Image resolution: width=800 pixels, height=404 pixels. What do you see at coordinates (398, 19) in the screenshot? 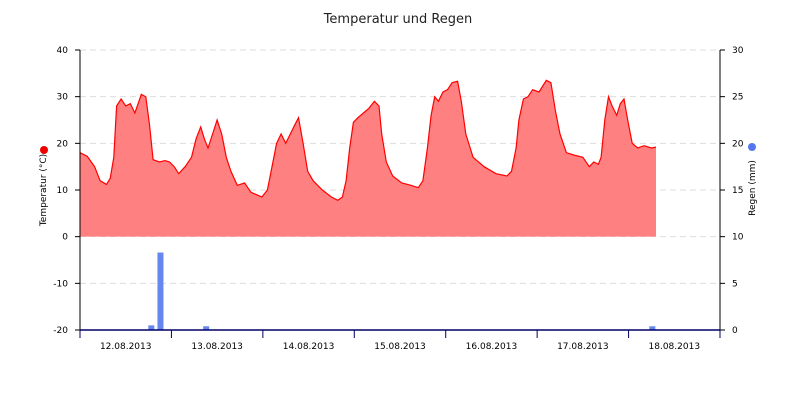
I see `chart-title: Temperatur und Regen` at bounding box center [398, 19].